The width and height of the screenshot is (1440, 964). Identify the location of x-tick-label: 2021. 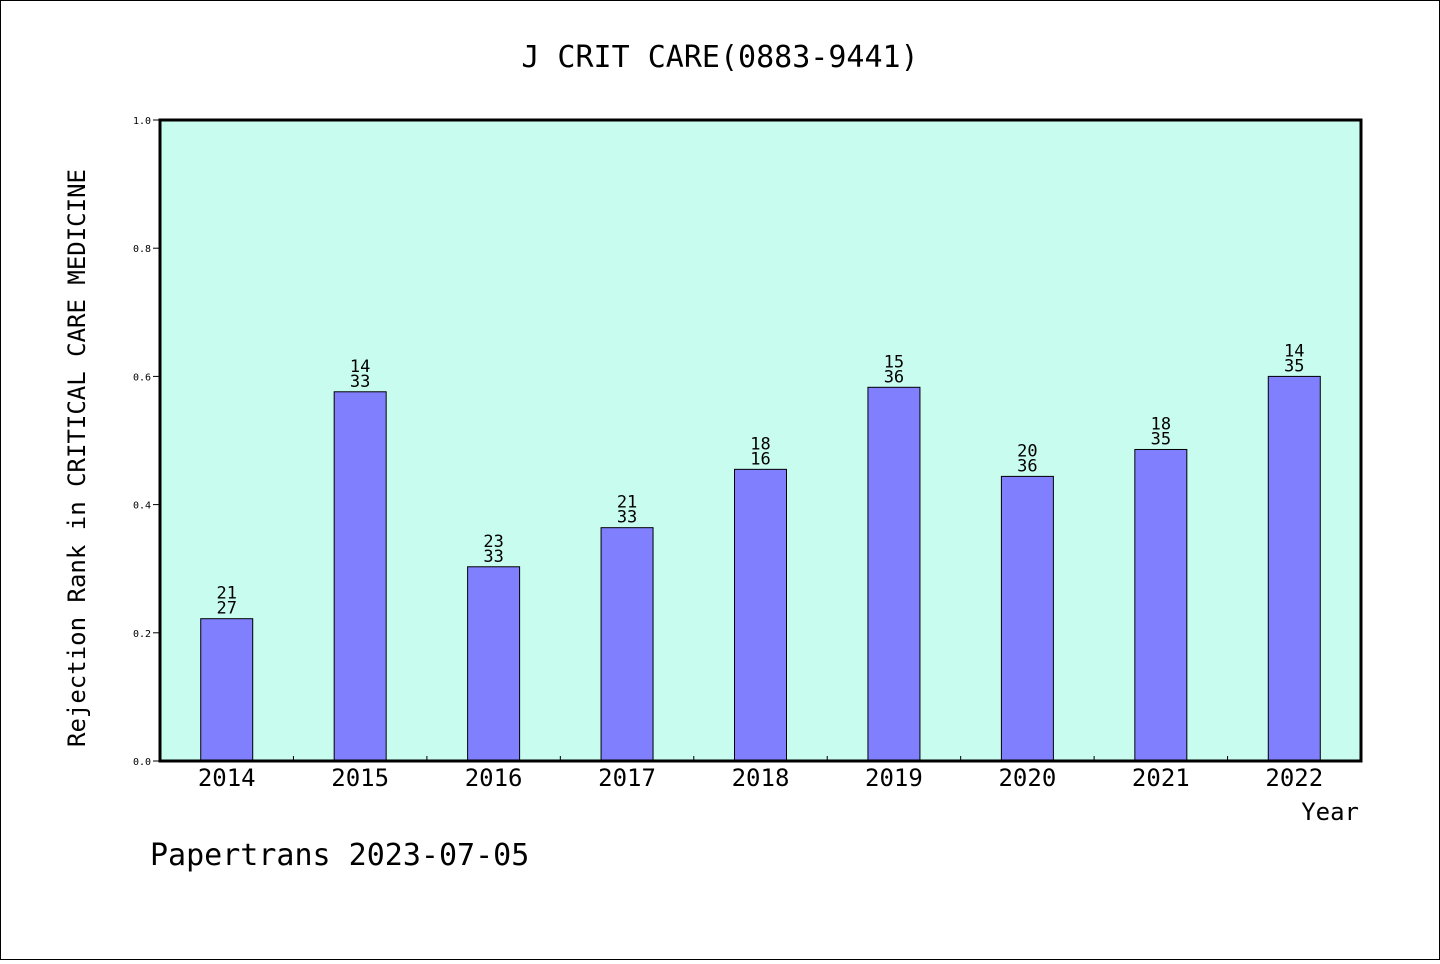
(1161, 778).